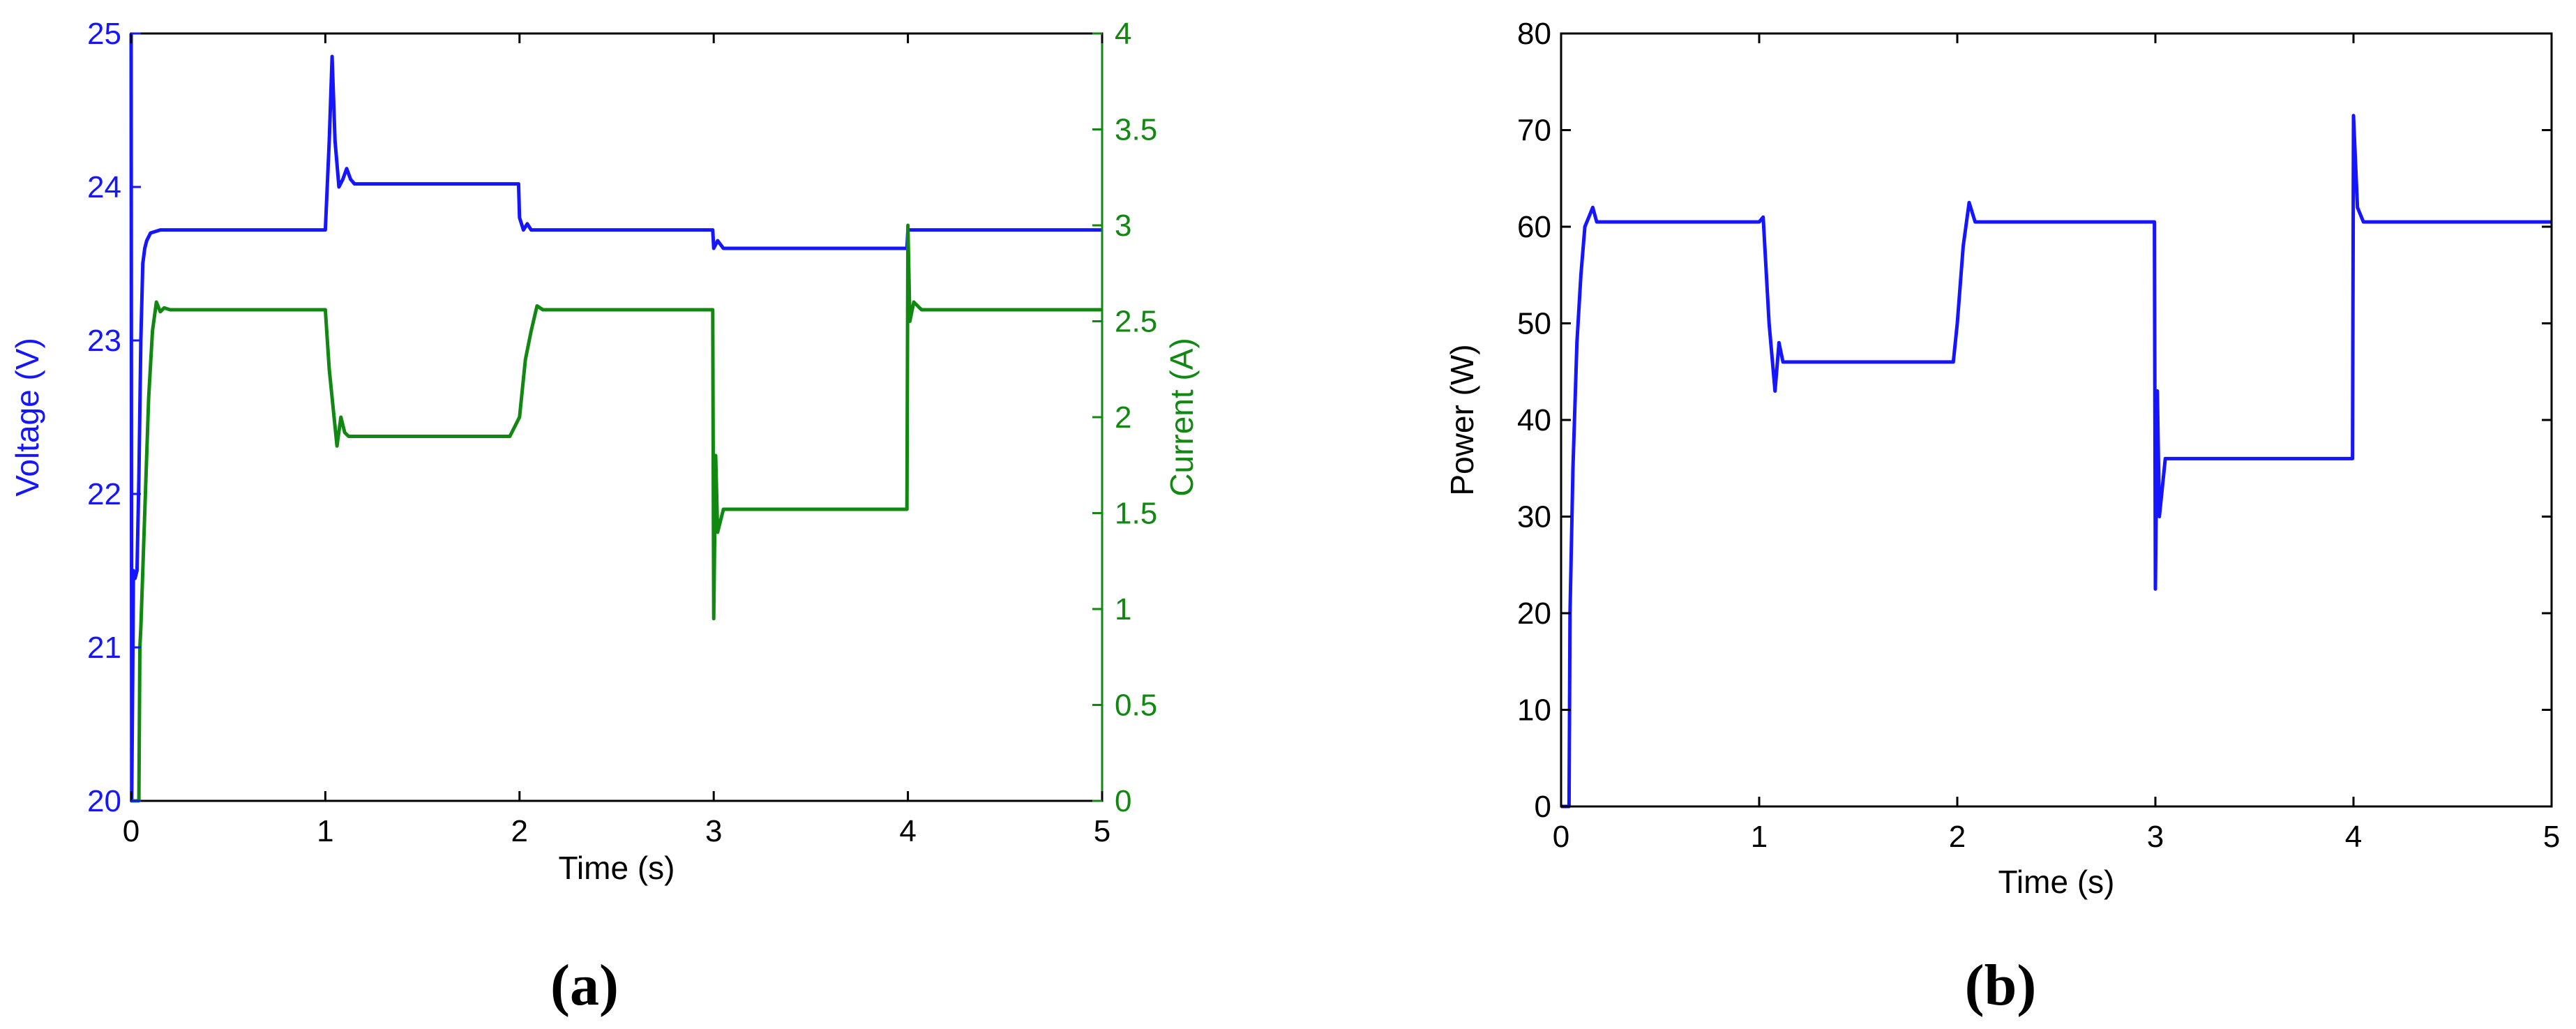 The image size is (2576, 1029). I want to click on chart-b-xtick-label: 3, so click(2155, 837).